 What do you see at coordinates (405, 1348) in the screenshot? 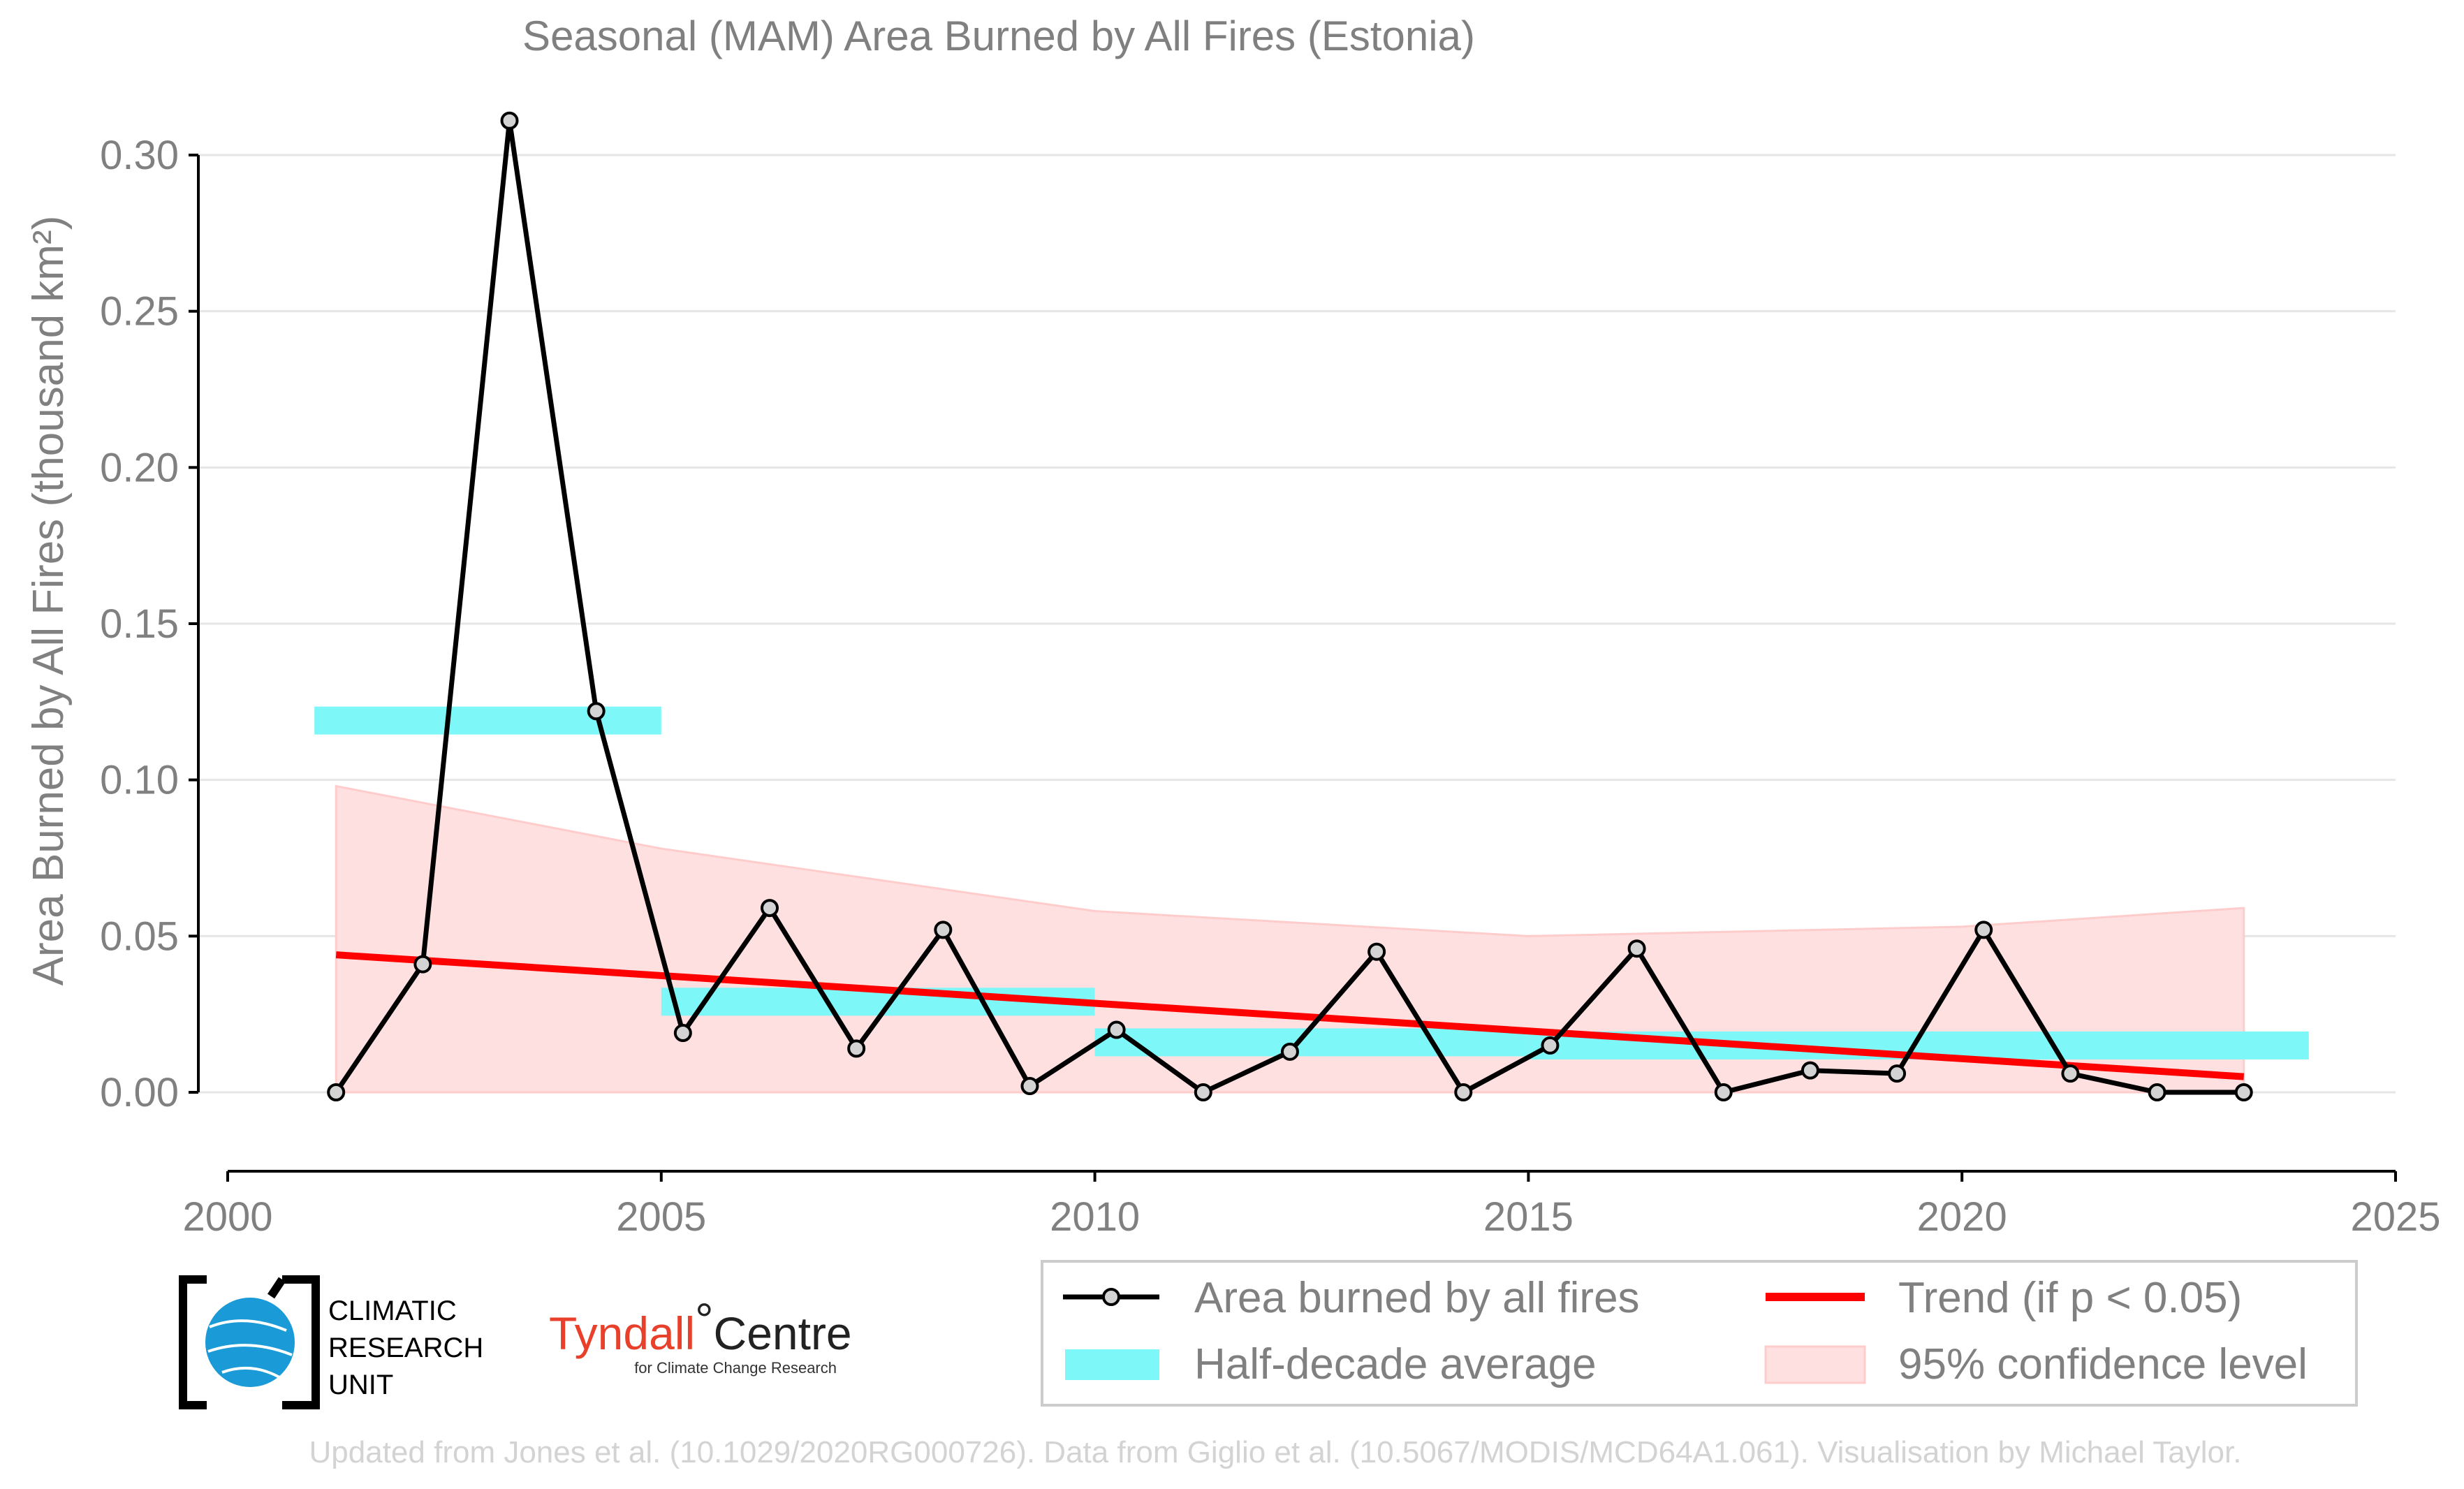
I see `cru-text-line-2: RESEARCH` at bounding box center [405, 1348].